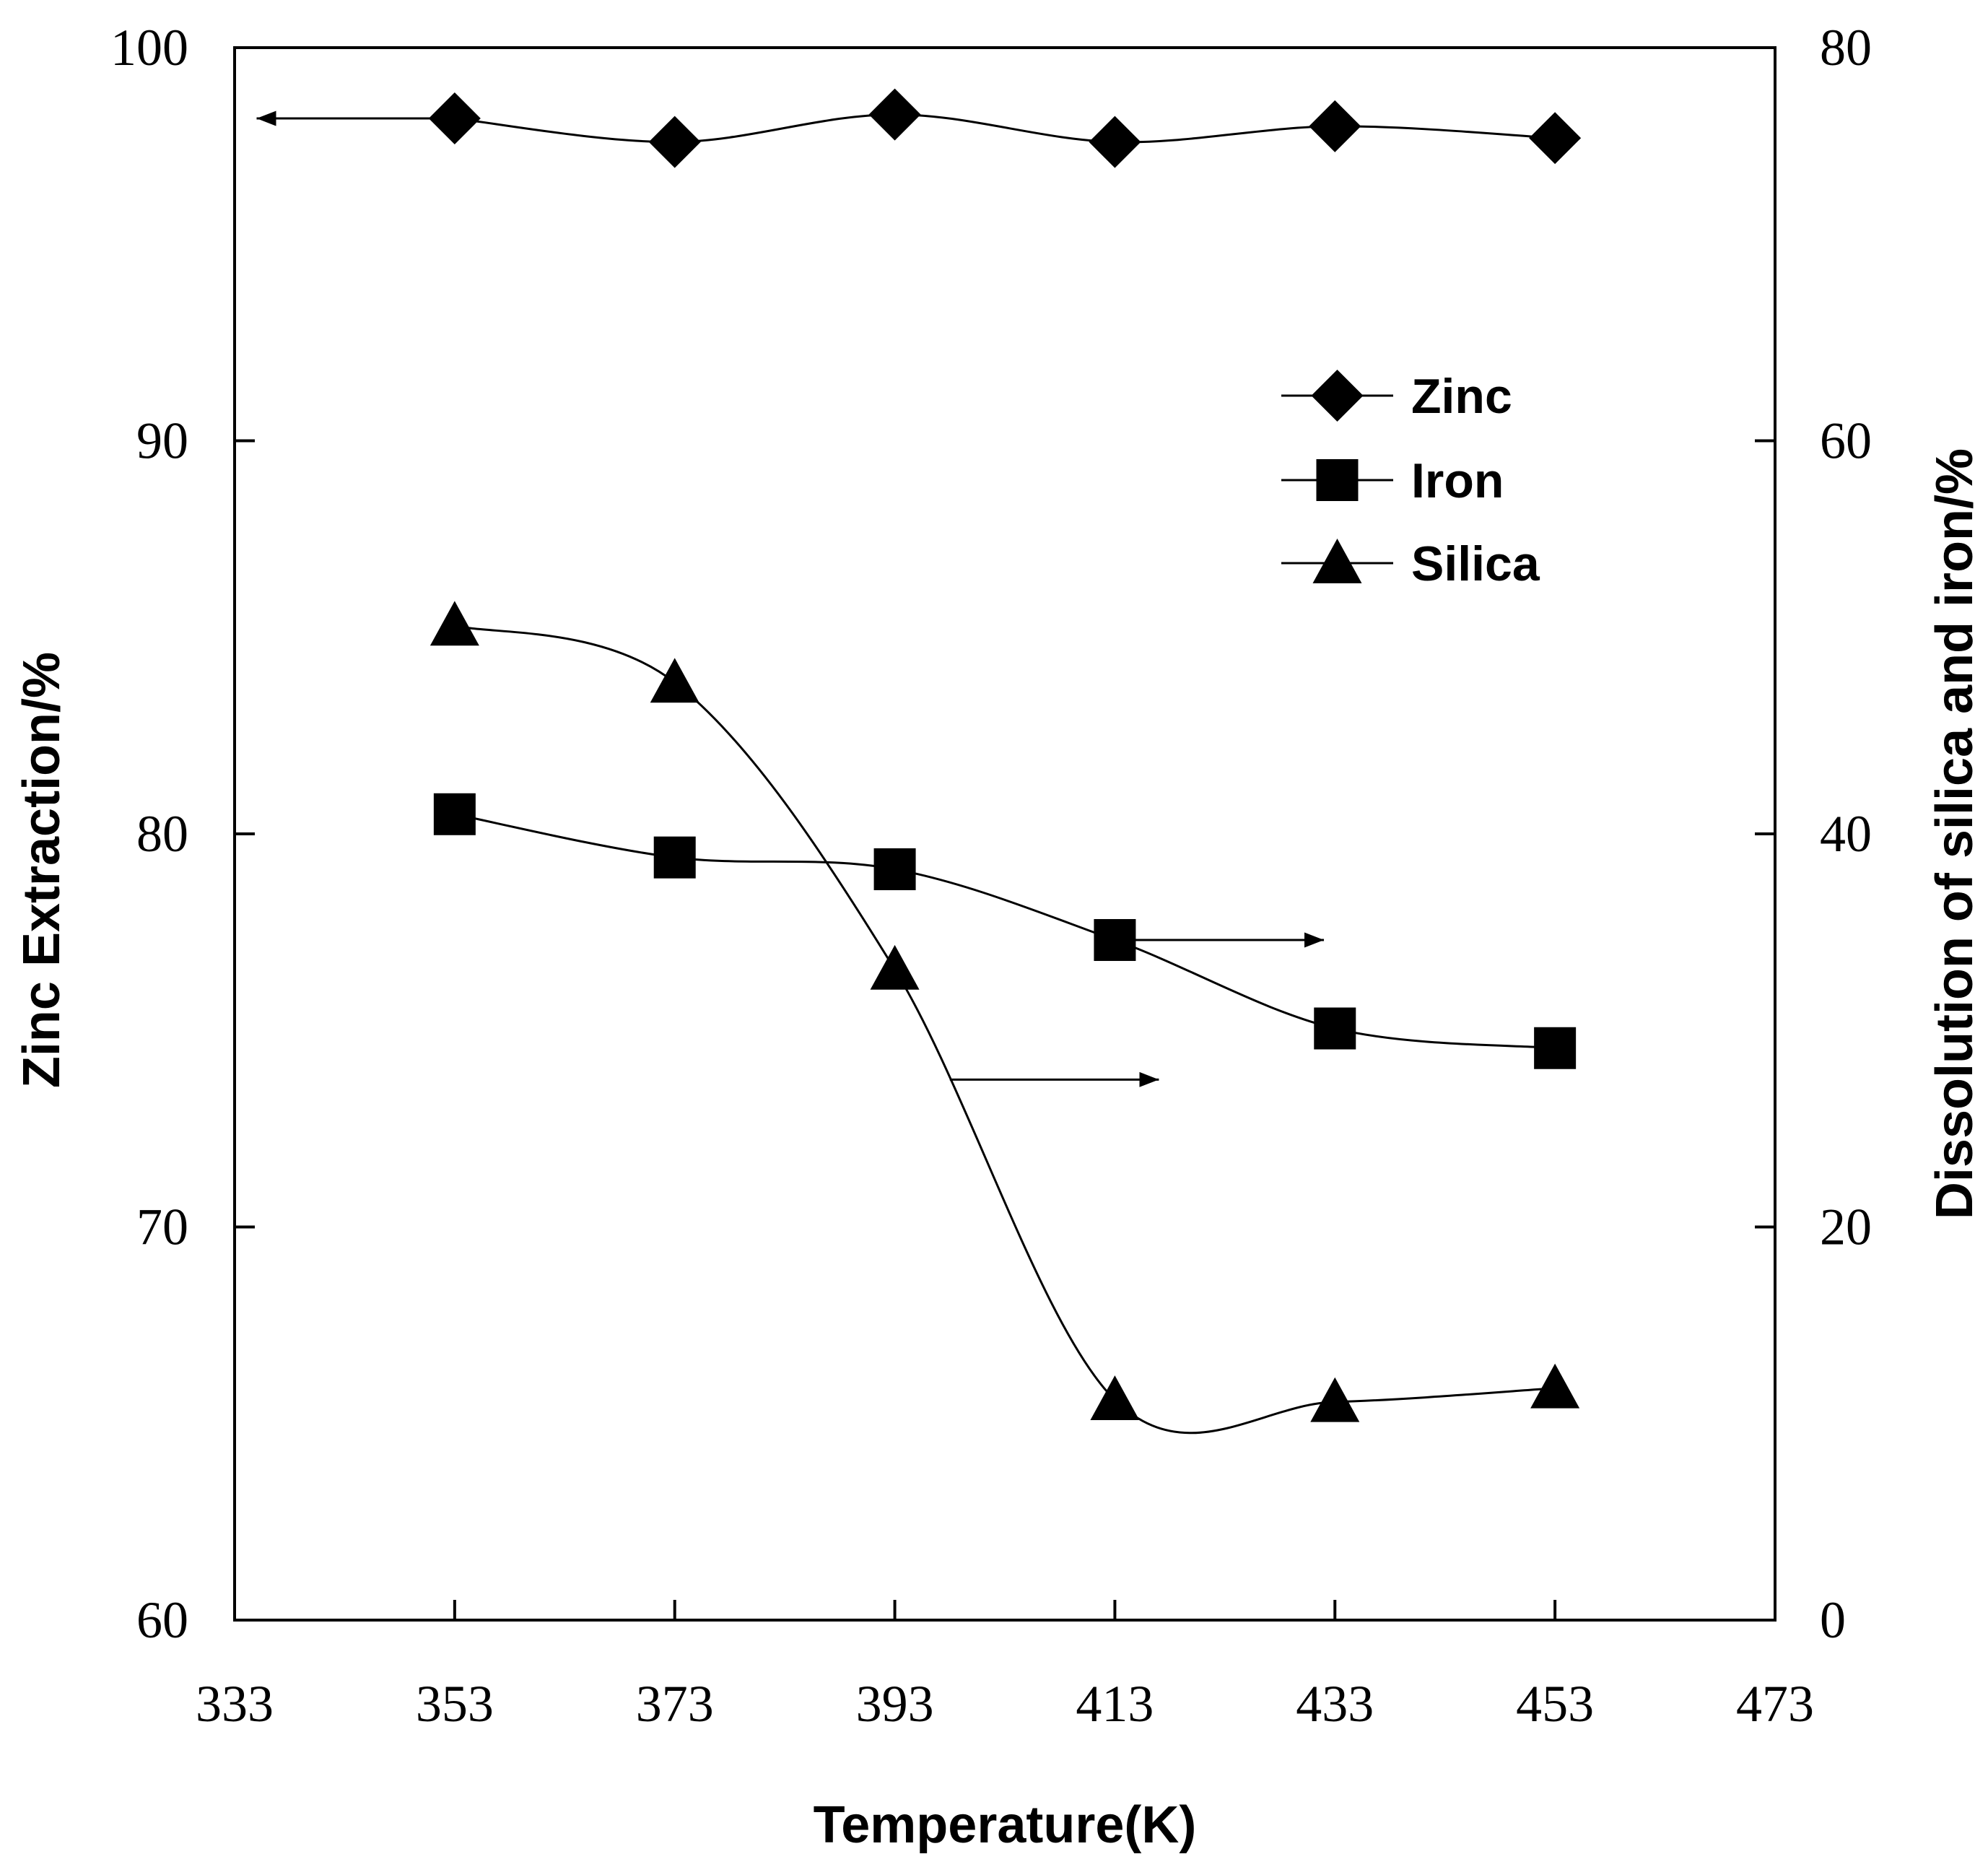 This screenshot has height=1867, width=1988. I want to click on y-right-tick-label: 0, so click(1833, 1620).